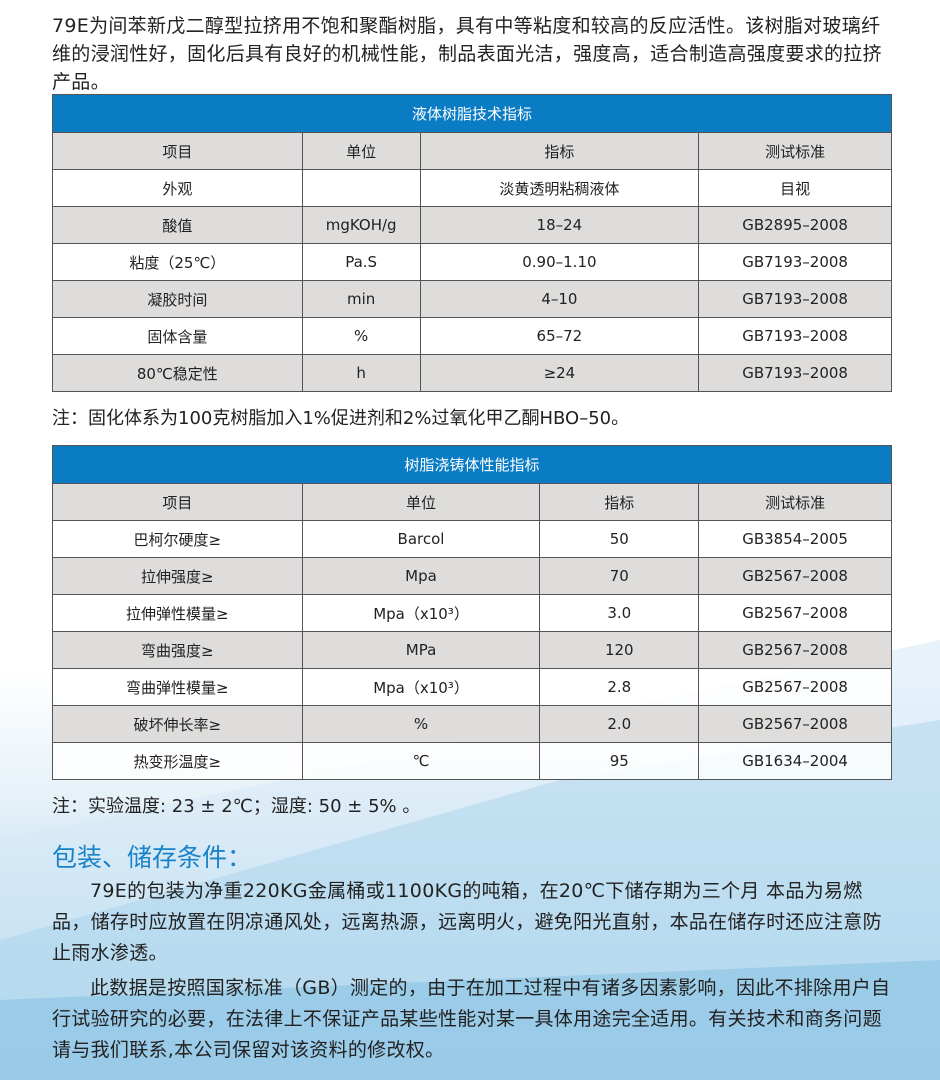 This screenshot has height=1080, width=940. What do you see at coordinates (421, 650) in the screenshot?
I see `table-cell: MPa` at bounding box center [421, 650].